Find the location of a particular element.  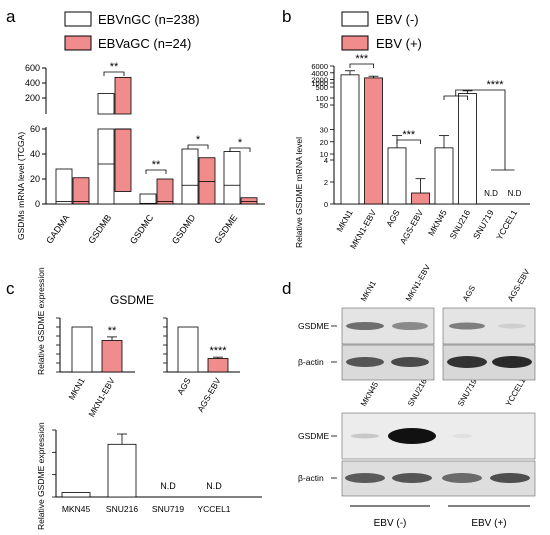

lane-label-mkn45: MKN45 is located at coordinates (369, 394).